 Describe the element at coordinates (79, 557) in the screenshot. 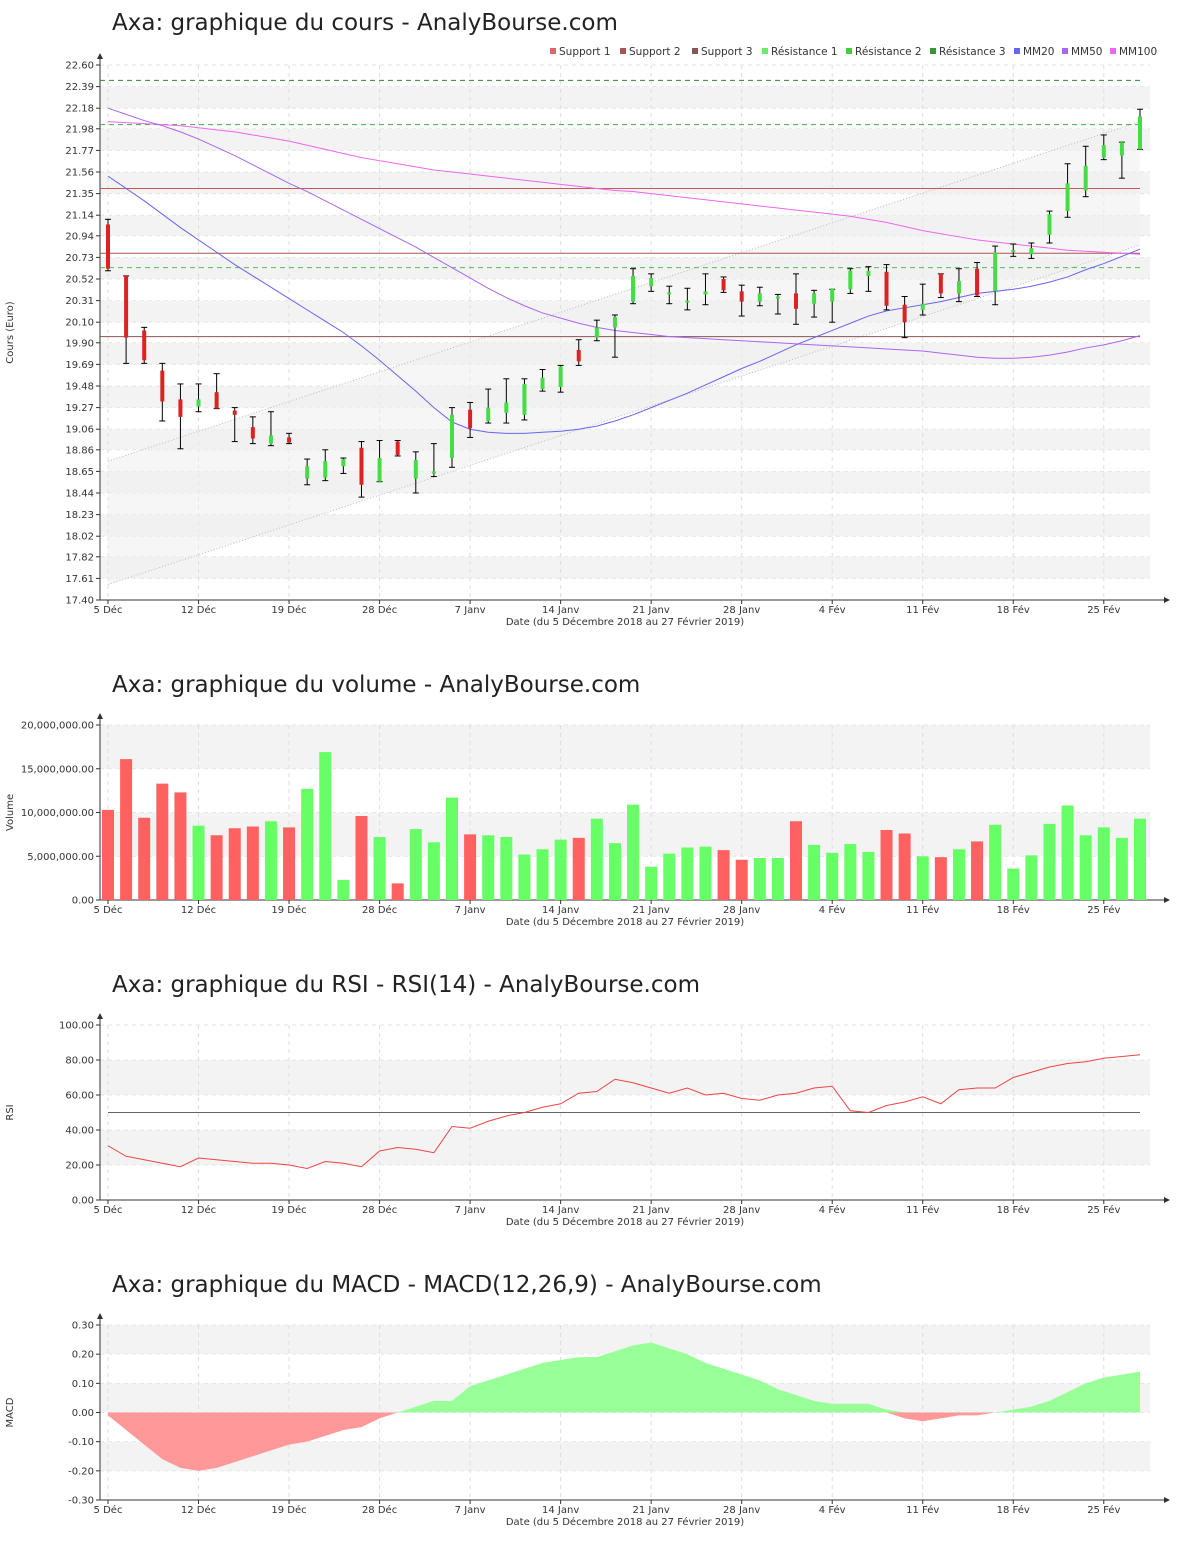

I see `price-ytick-label: 17.82` at that location.